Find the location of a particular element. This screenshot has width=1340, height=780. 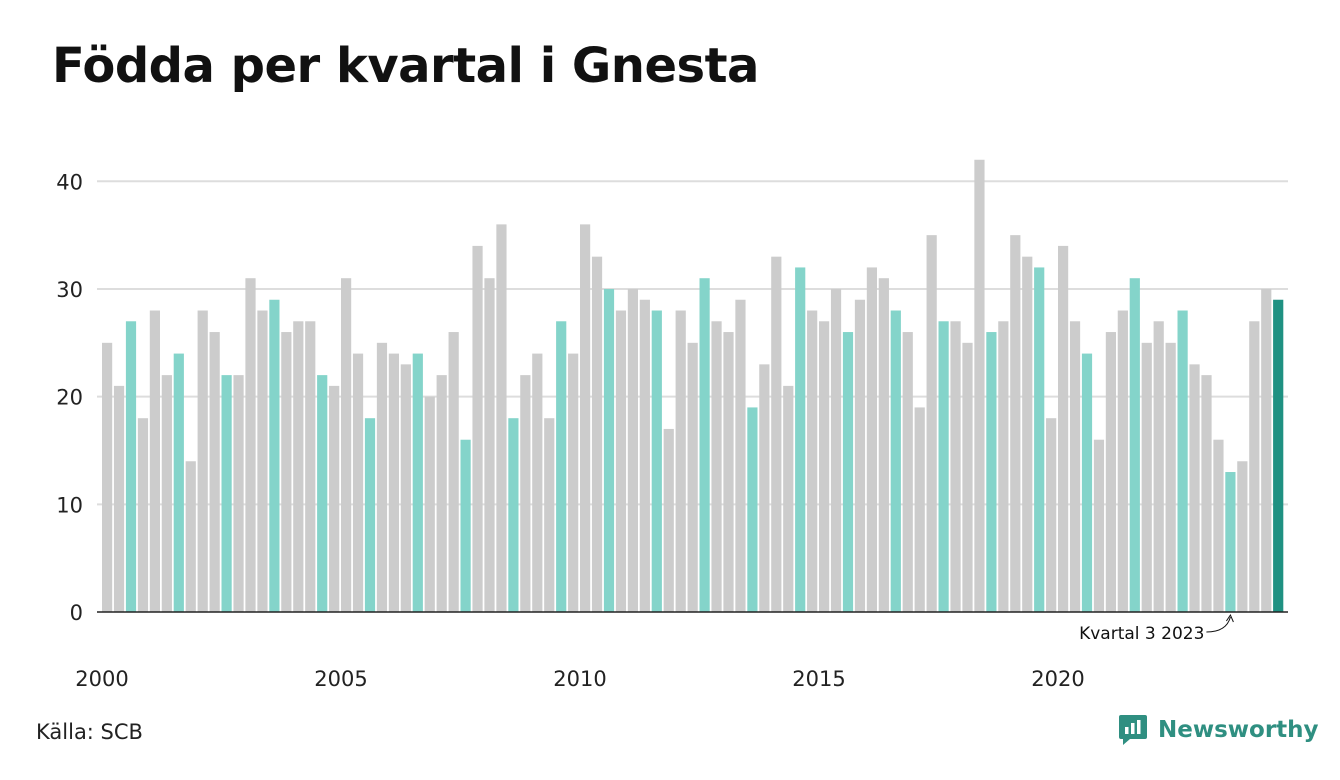

x-tick-label: 2020 is located at coordinates (1057, 679).